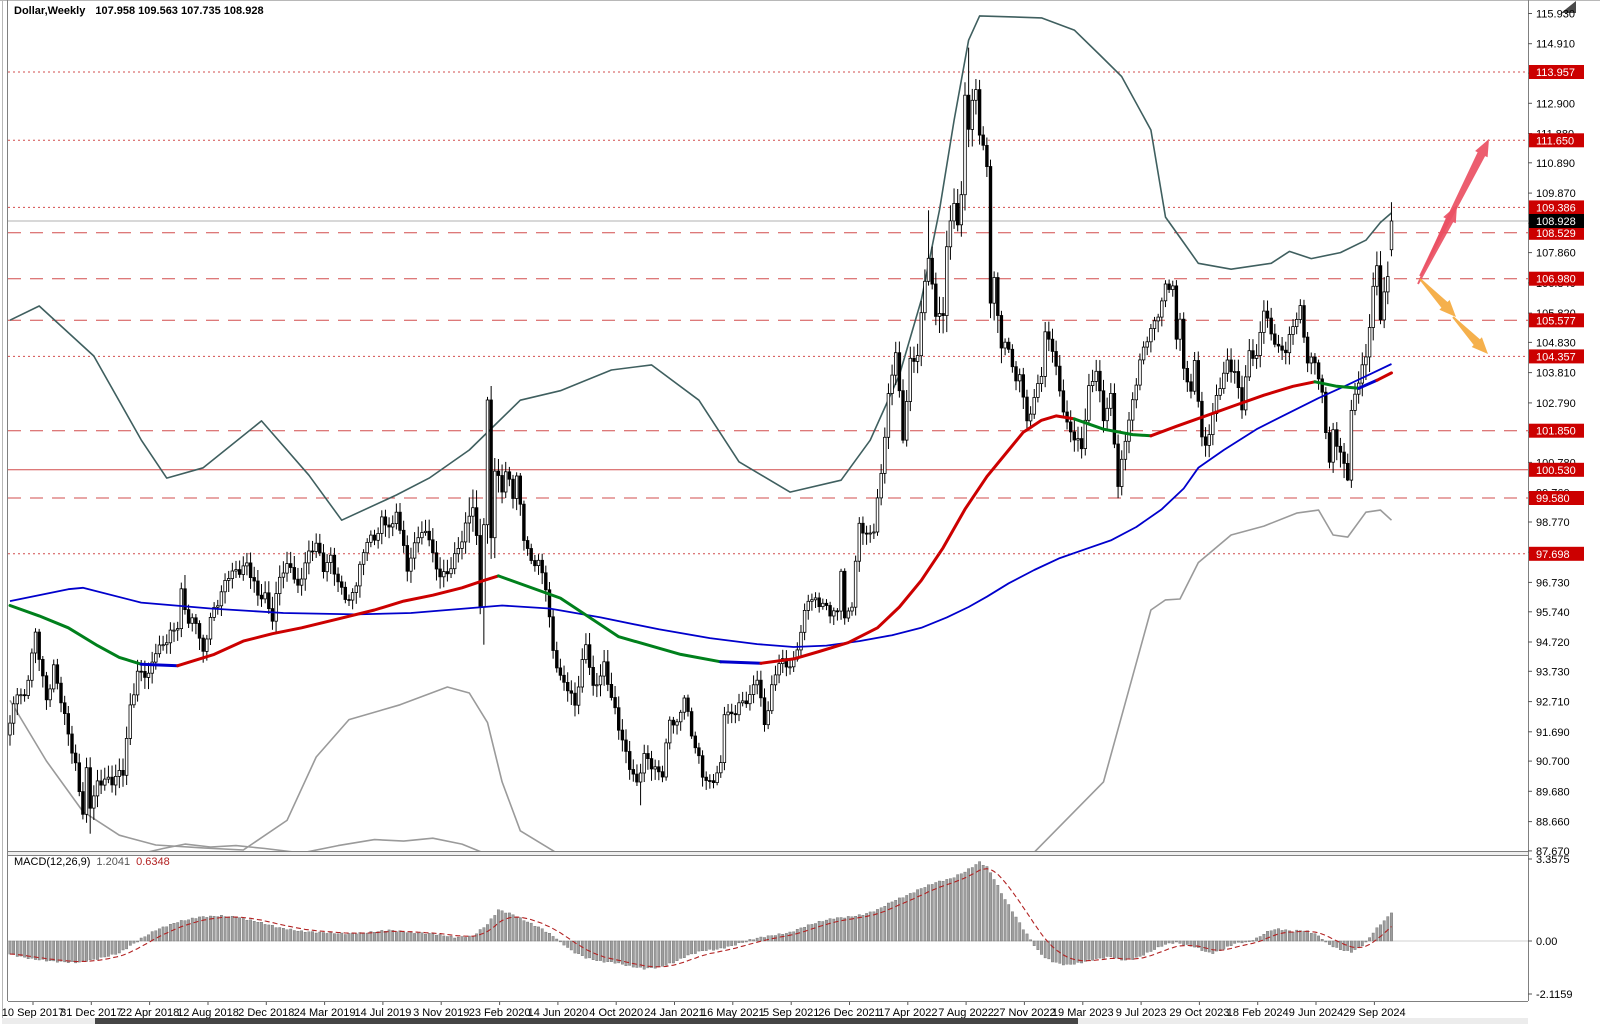 The width and height of the screenshot is (1600, 1024). Describe the element at coordinates (768, 853) in the screenshot. I see `pane-splitter` at that location.